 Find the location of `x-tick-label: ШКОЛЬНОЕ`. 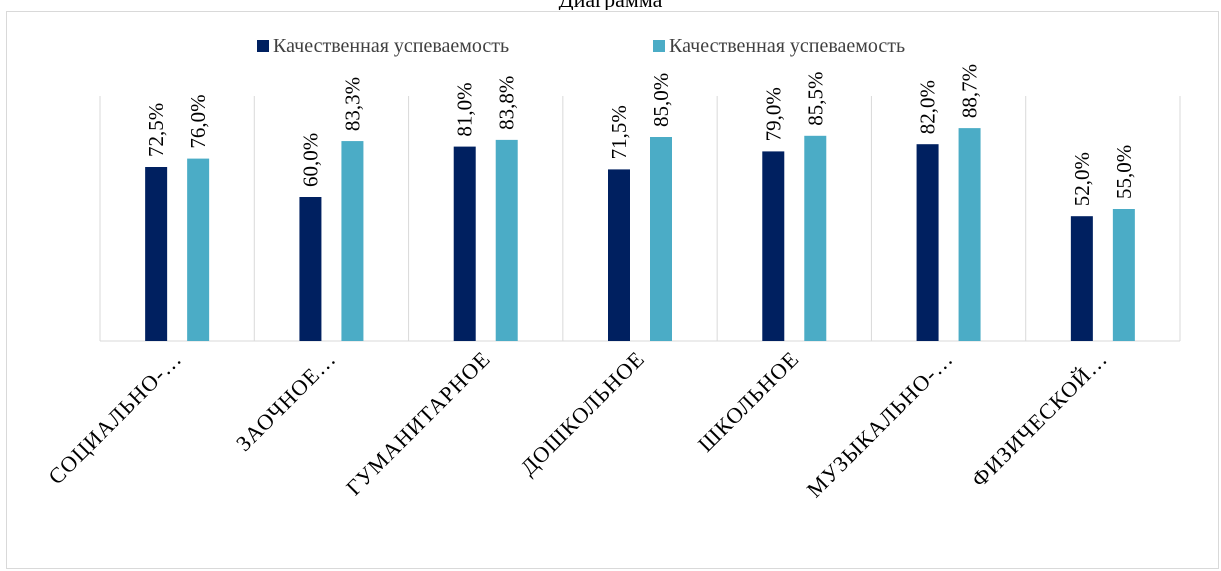

x-tick-label: ШКОЛЬНОЕ is located at coordinates (748, 401).